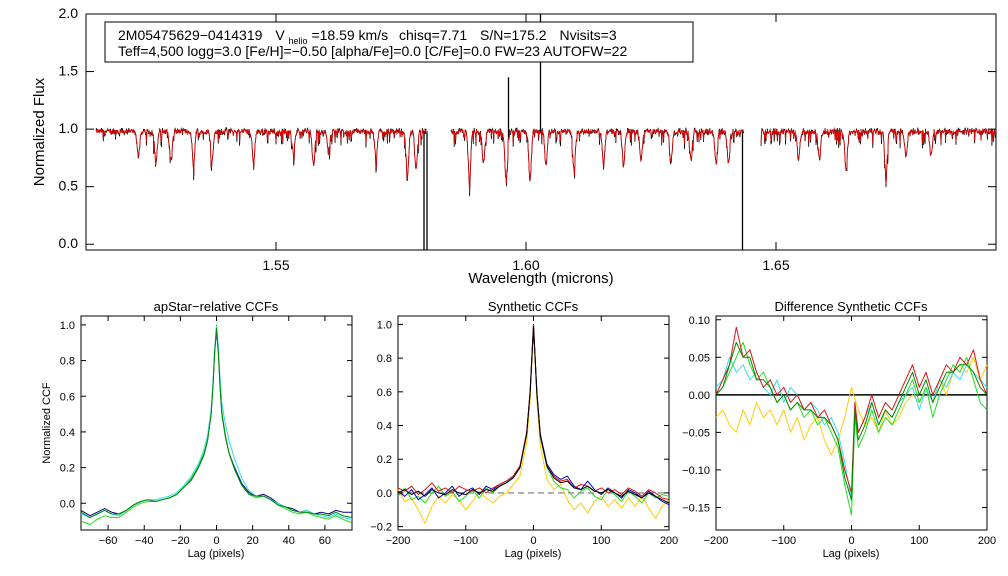  What do you see at coordinates (696, 471) in the screenshot?
I see `difference-y-tick-label: −0.10` at bounding box center [696, 471].